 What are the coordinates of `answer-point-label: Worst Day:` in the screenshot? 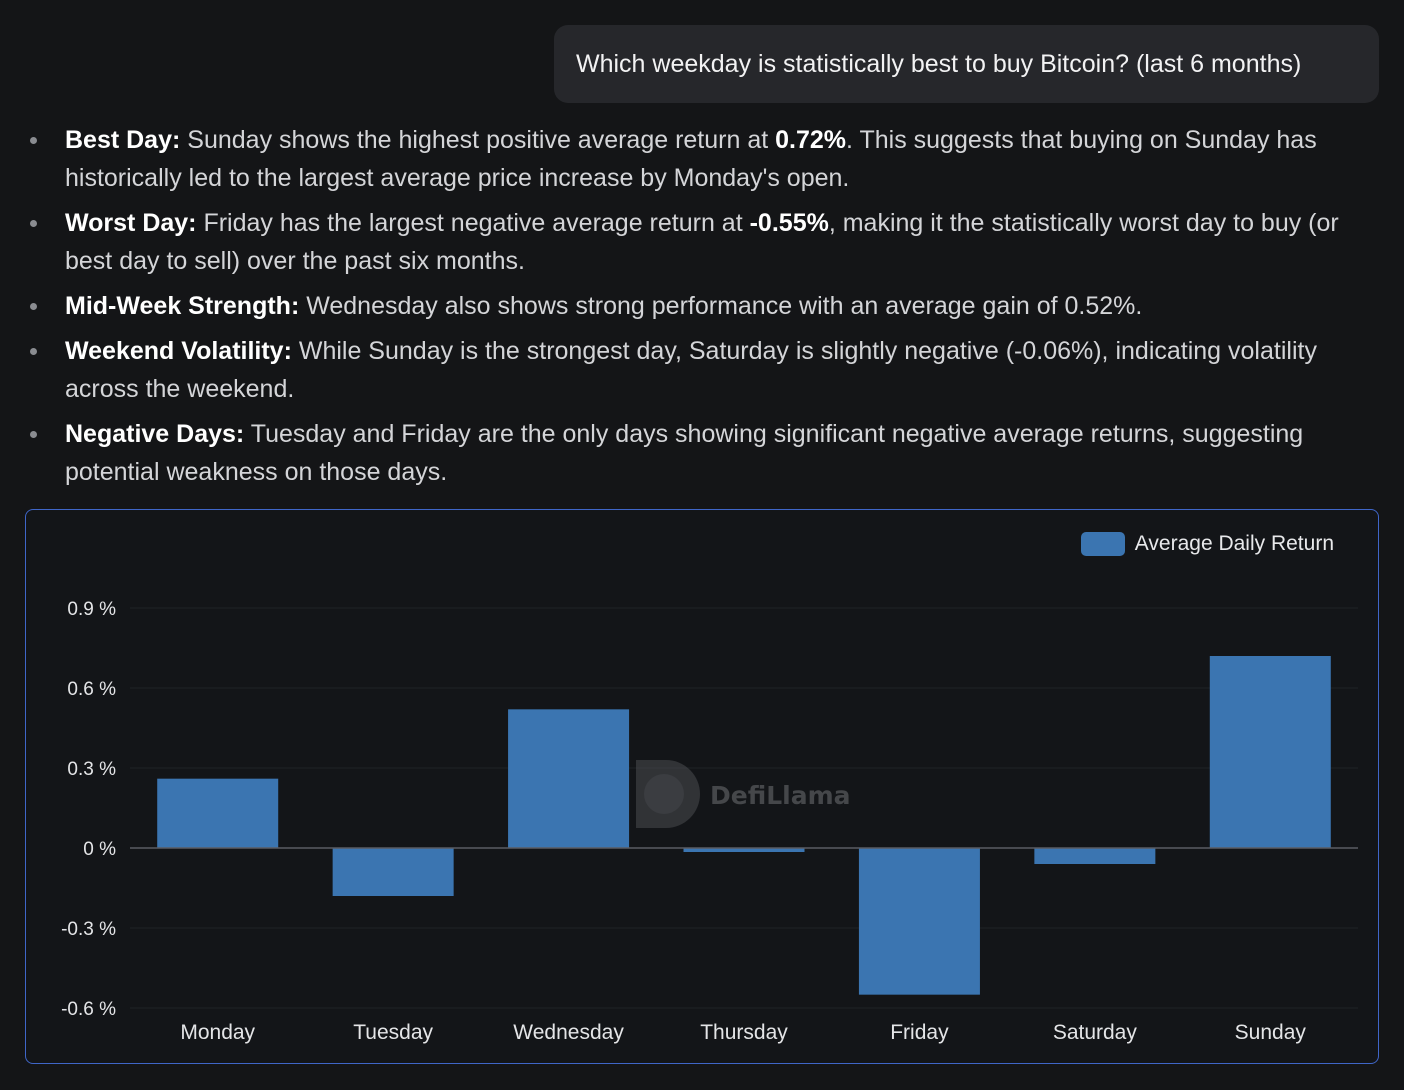 It's located at (131, 223).